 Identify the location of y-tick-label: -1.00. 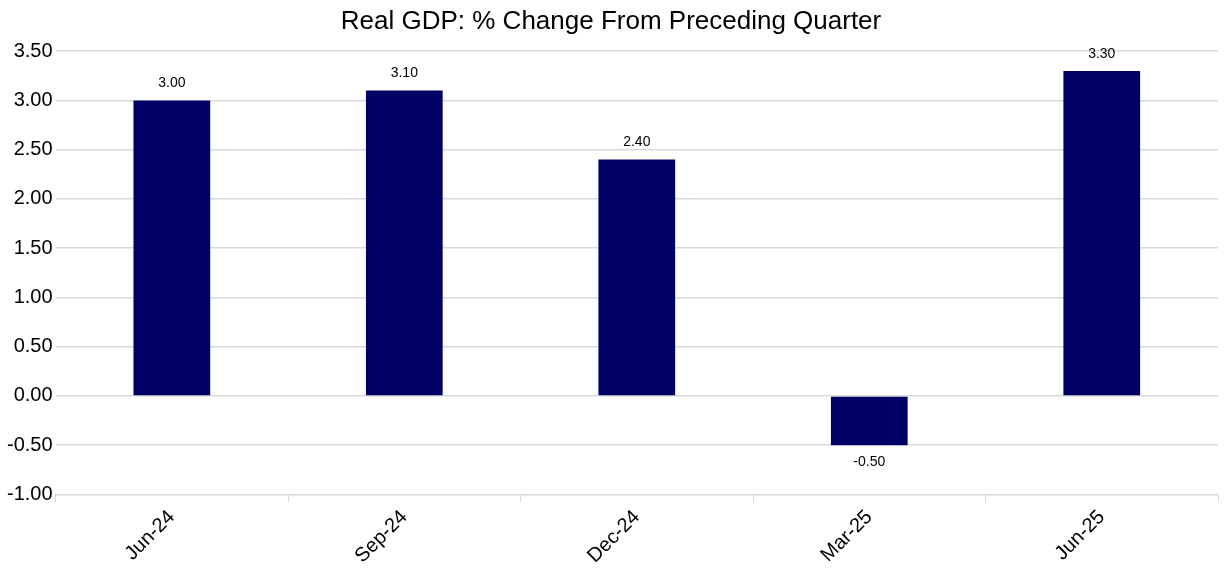
(29, 492).